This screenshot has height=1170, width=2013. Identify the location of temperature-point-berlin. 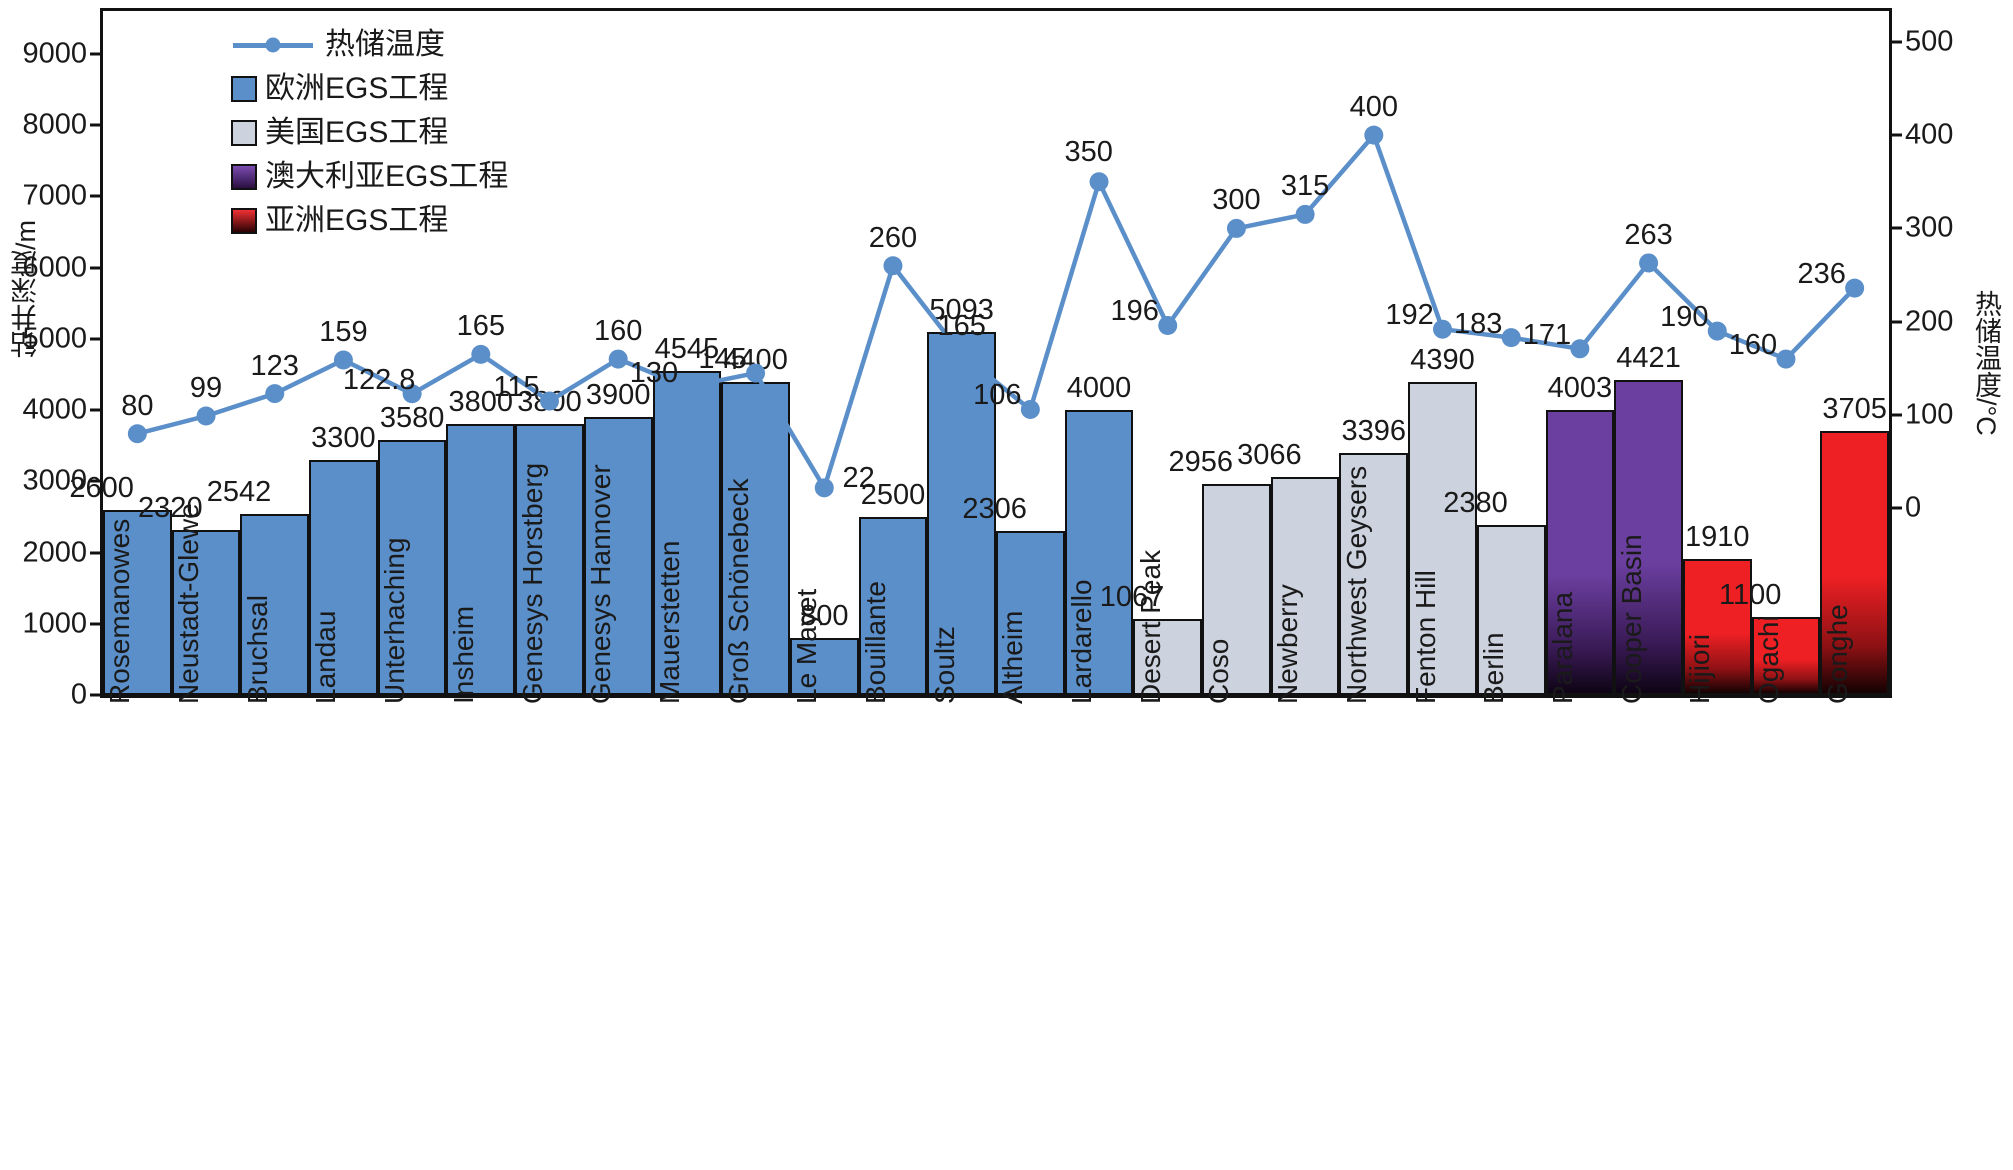
(1511, 338).